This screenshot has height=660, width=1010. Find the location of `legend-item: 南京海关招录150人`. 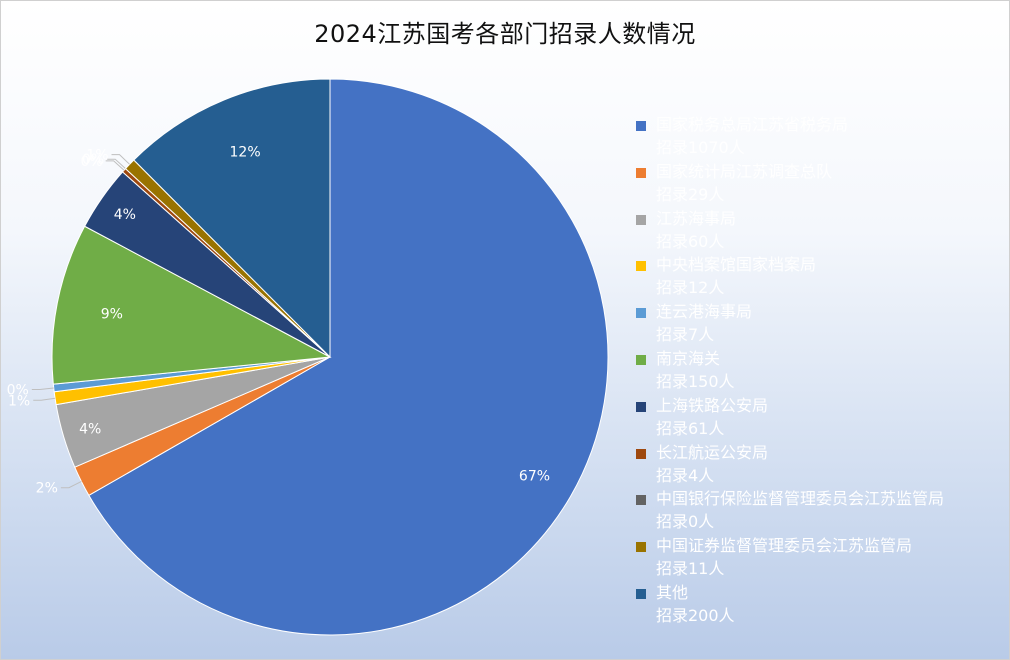

legend-item: 南京海关招录150人 is located at coordinates (821, 370).